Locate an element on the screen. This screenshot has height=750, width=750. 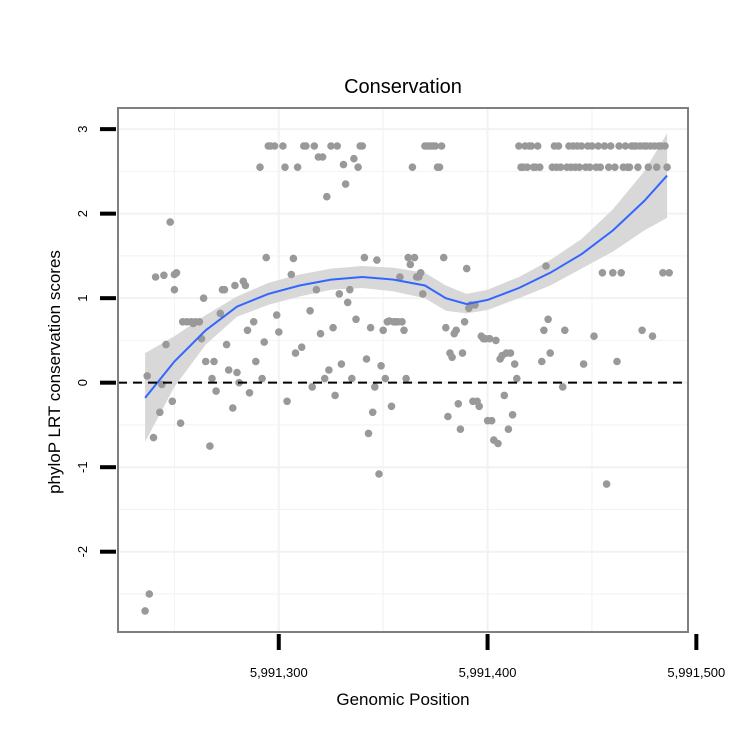
x-tick-label: 5,991,500 is located at coordinates (696, 672).